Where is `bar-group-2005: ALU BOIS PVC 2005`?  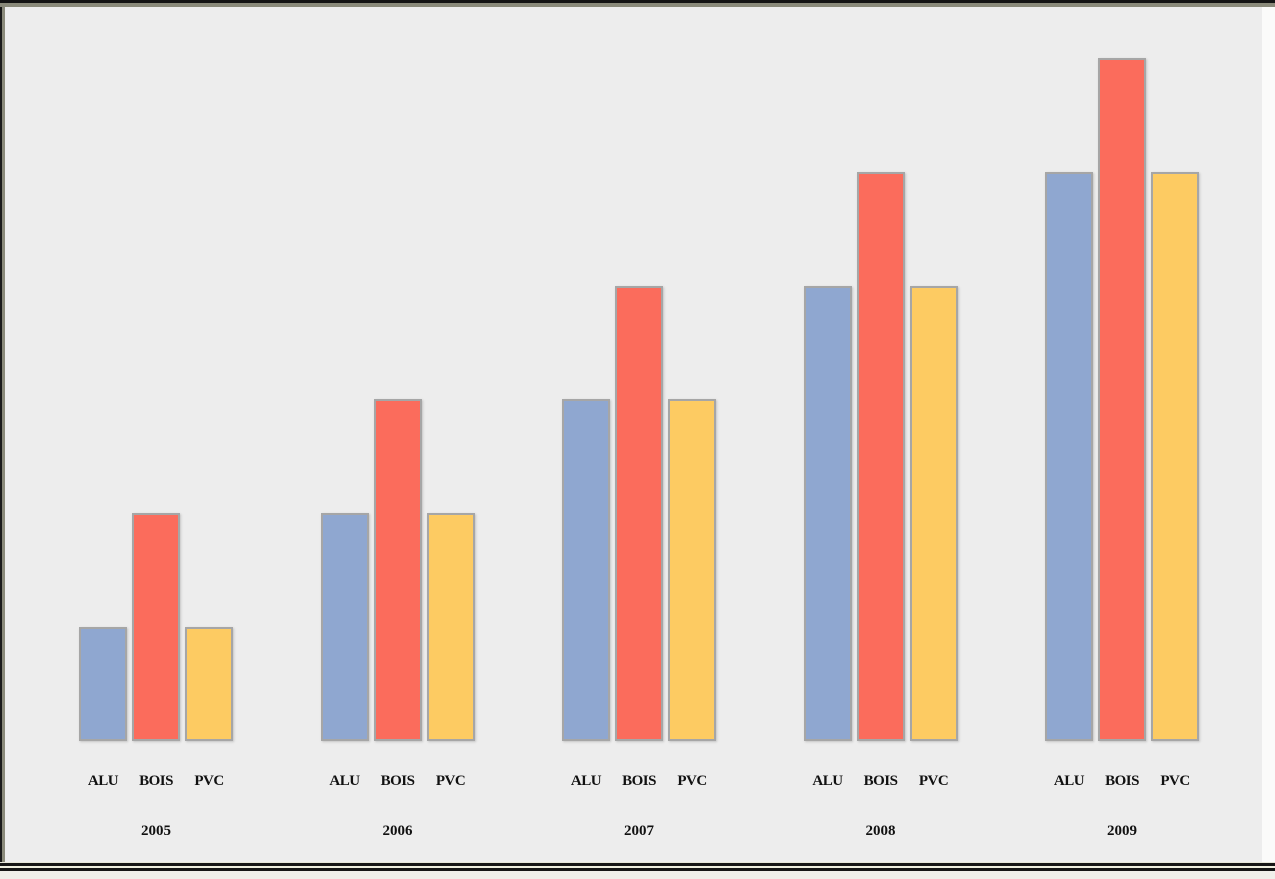 bar-group-2005: ALU BOIS PVC 2005 is located at coordinates (156, 460).